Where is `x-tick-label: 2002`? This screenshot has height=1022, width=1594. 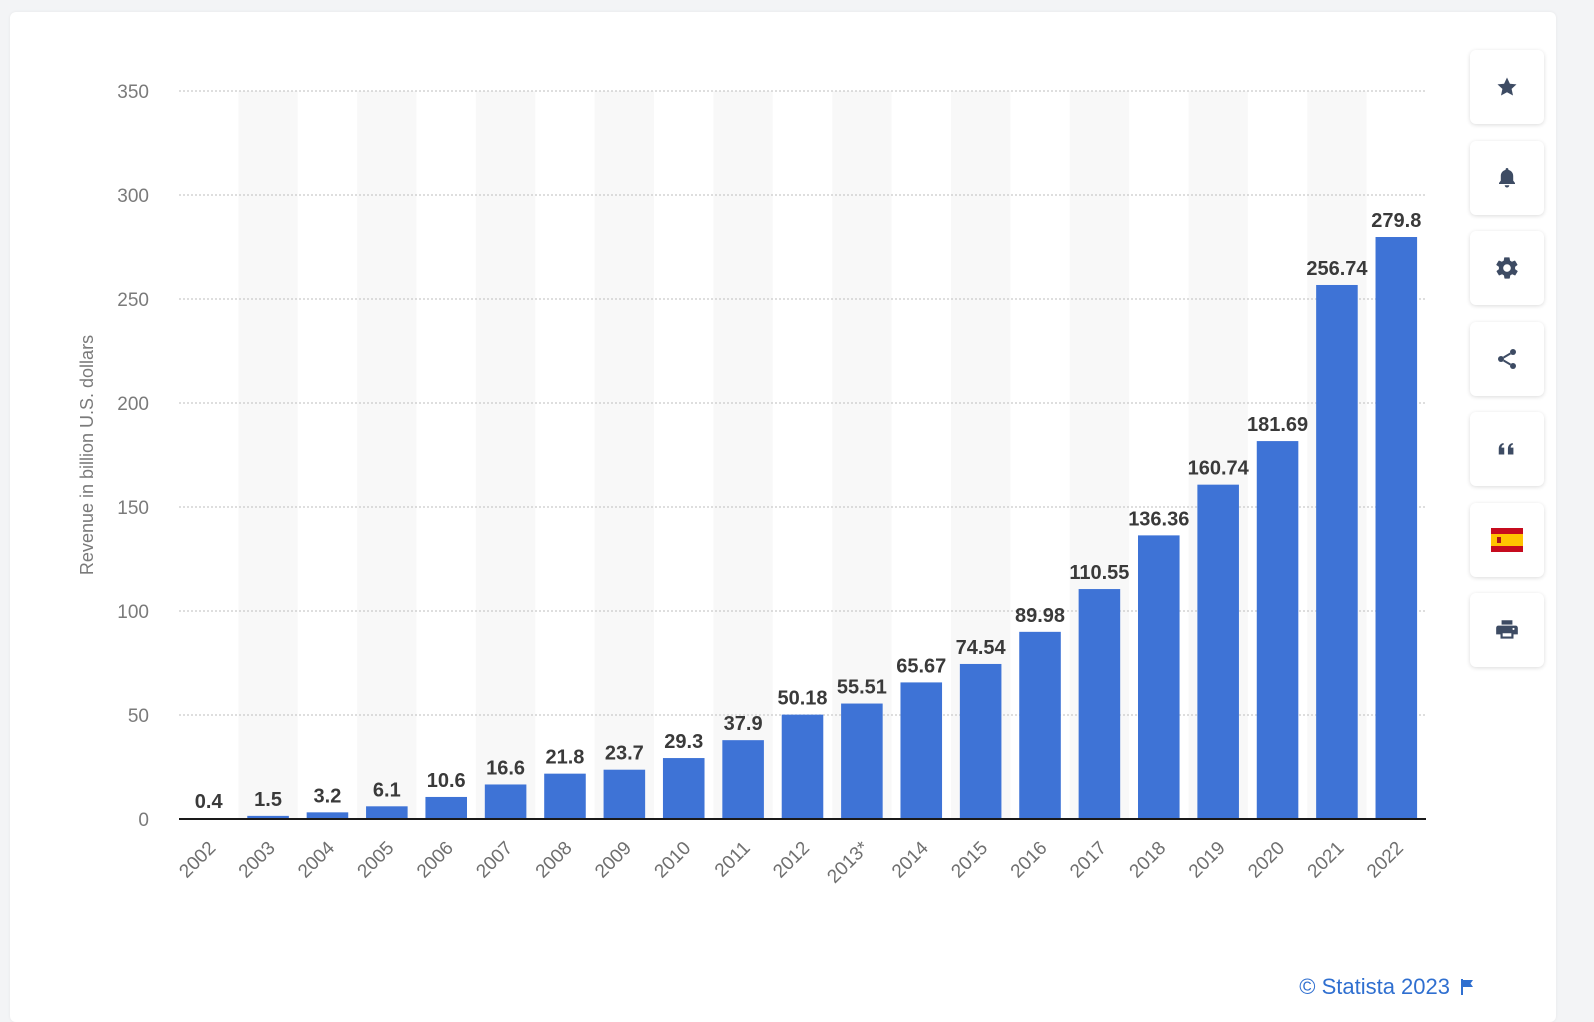 x-tick-label: 2002 is located at coordinates (197, 860).